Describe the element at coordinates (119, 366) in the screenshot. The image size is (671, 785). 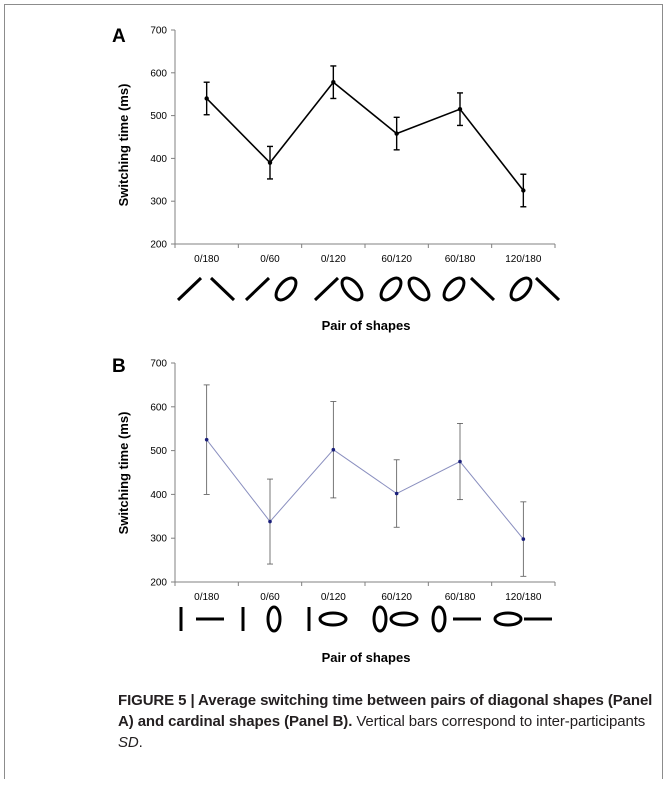
I see `panel-label-b: B` at that location.